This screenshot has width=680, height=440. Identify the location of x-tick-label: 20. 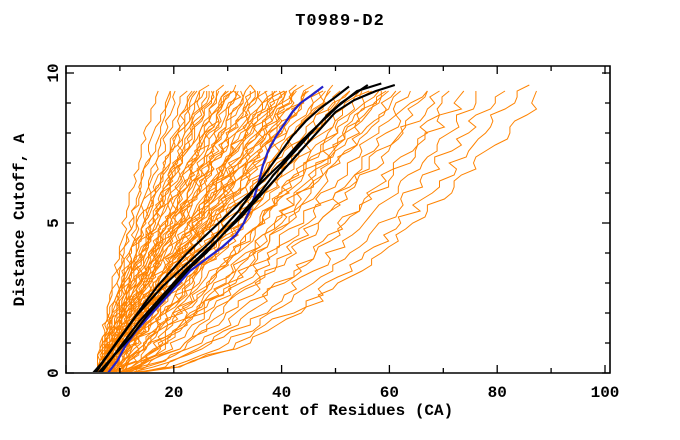
(173, 393).